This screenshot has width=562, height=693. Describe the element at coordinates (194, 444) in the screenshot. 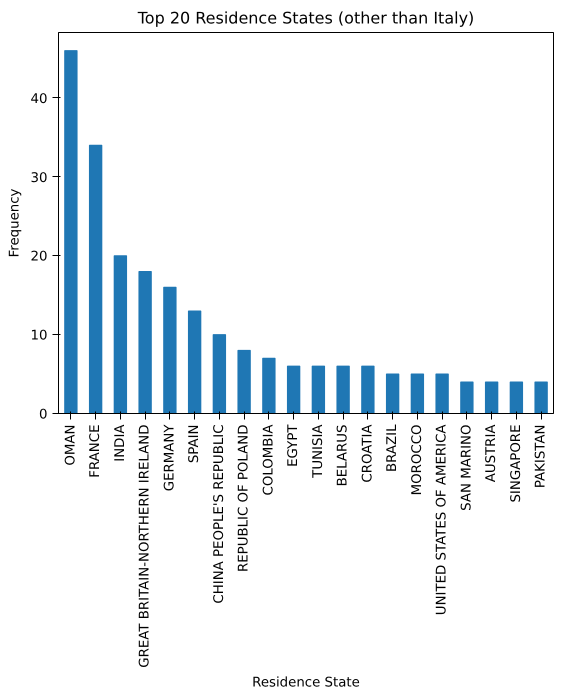

I see `x-tick-label: SPAIN` at that location.